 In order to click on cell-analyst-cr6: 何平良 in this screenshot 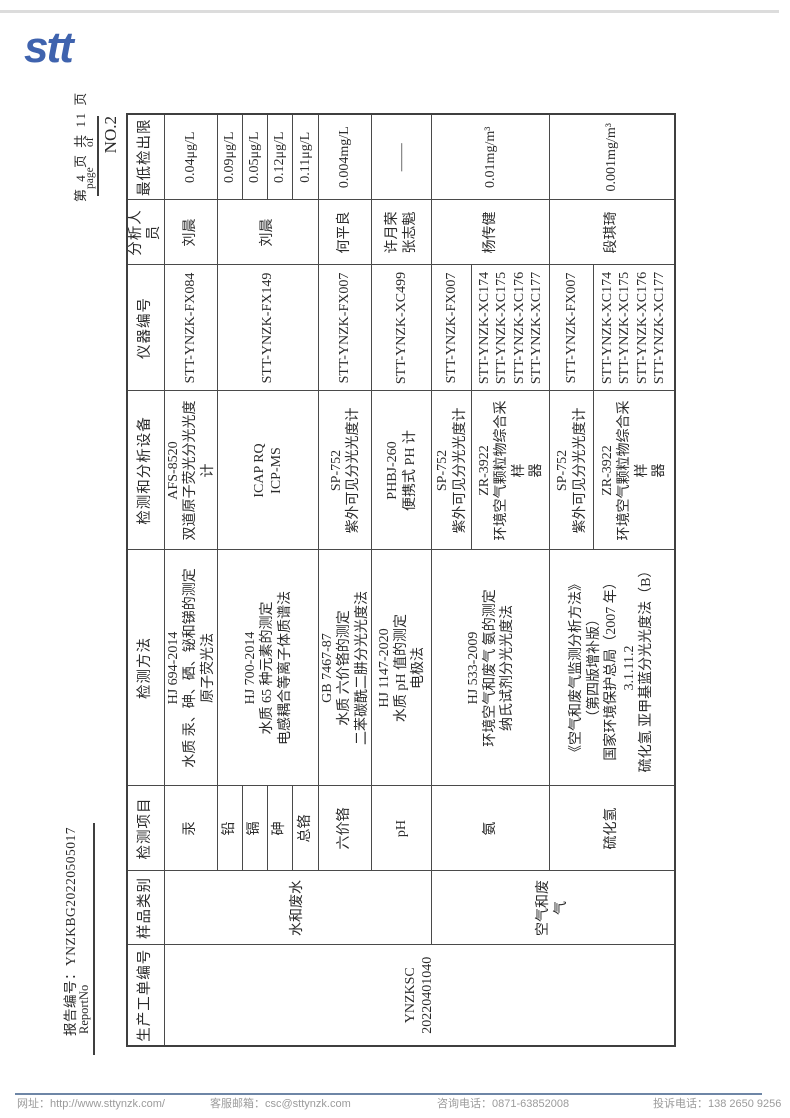, I will do `click(345, 232)`.